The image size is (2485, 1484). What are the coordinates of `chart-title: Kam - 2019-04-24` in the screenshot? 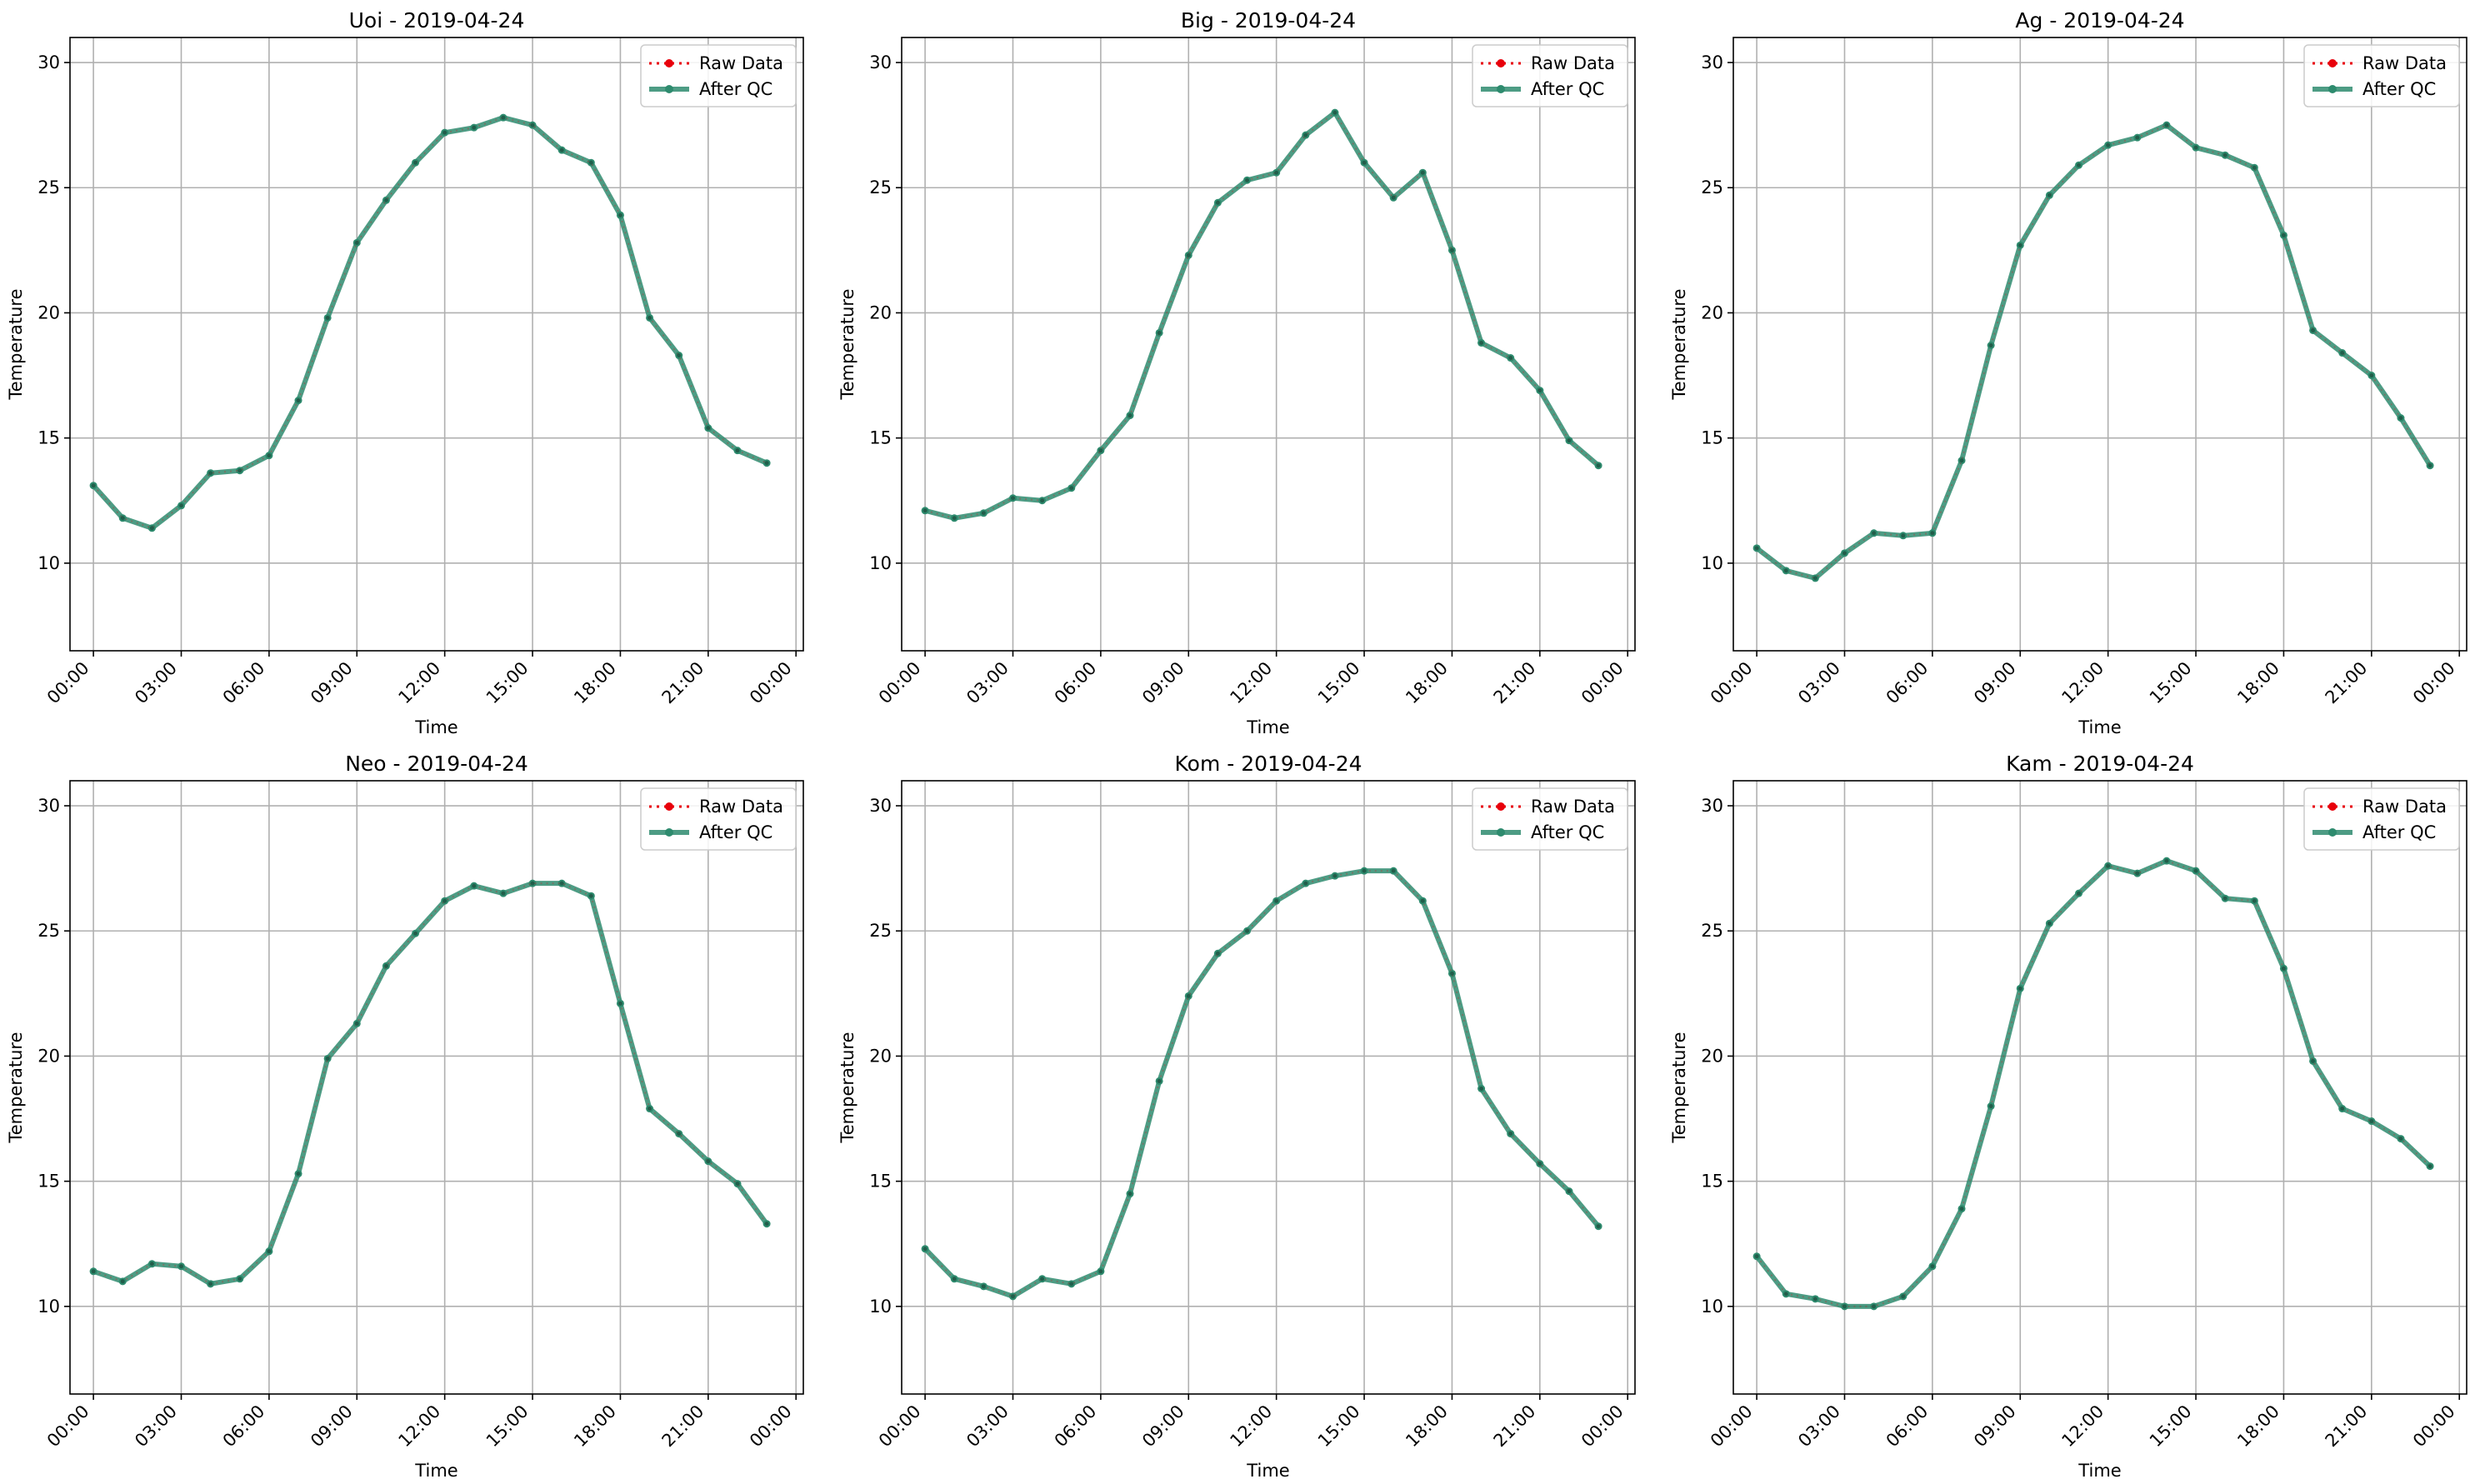 It's located at (2100, 764).